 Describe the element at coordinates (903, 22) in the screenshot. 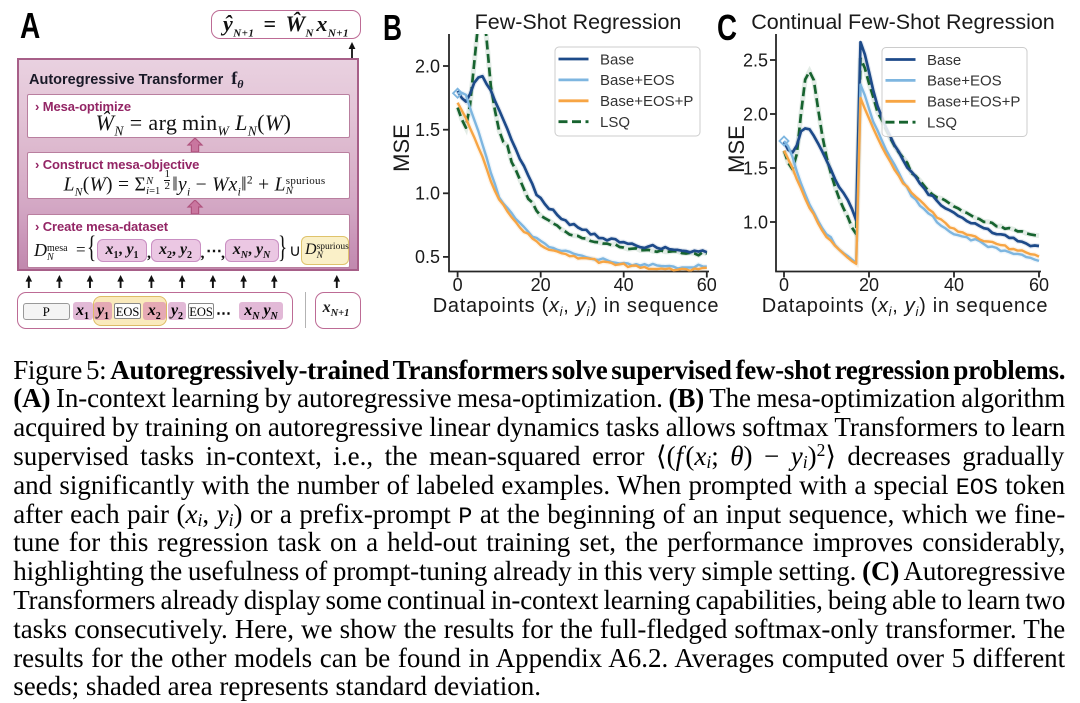

I see `svg-text: Continual Few-Shot Regression` at that location.